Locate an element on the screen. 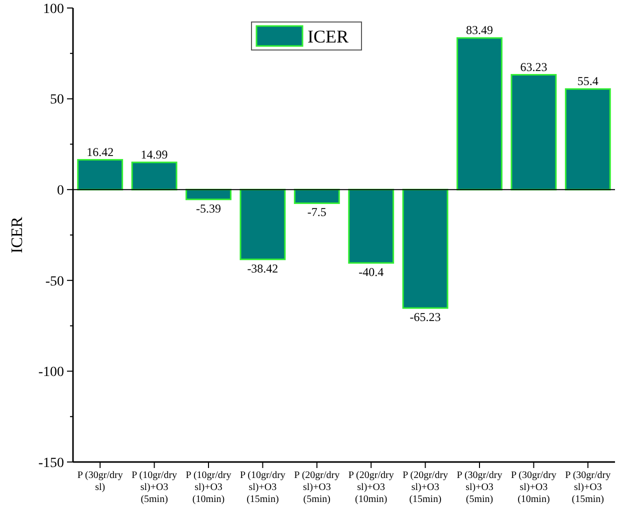  data-label: 14.99 is located at coordinates (154, 154).